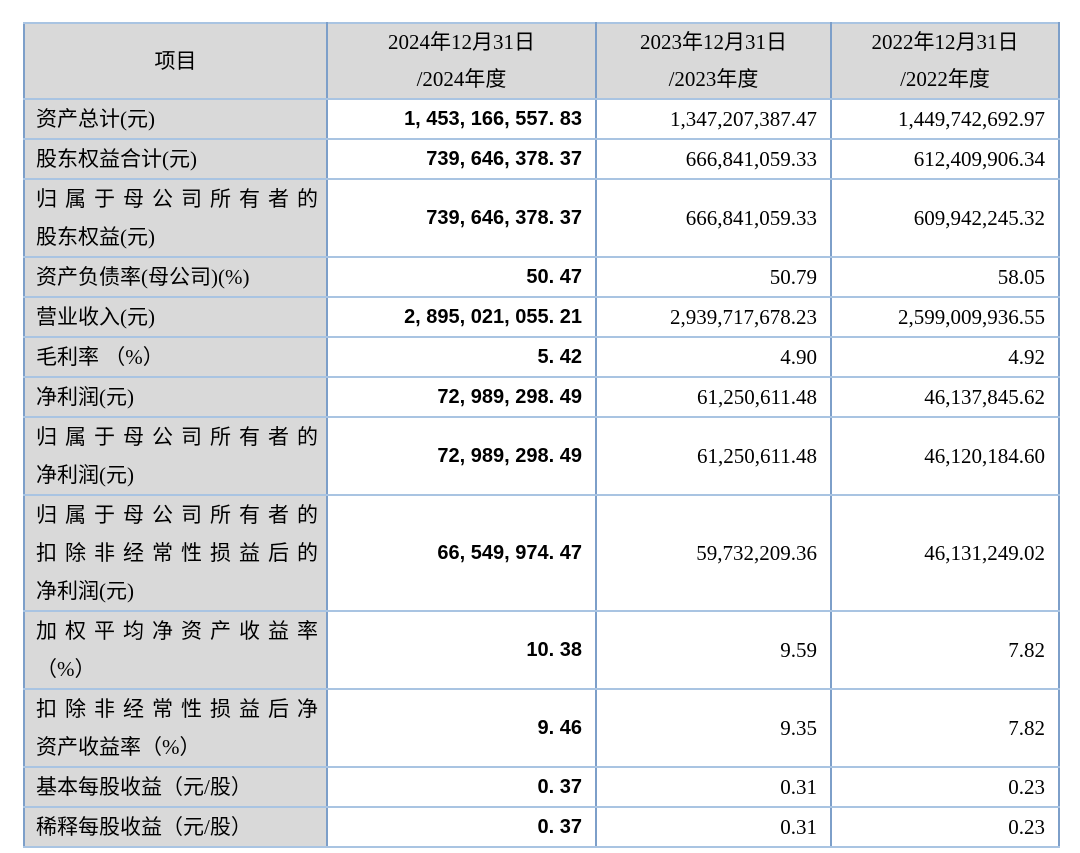 The height and width of the screenshot is (853, 1080). I want to click on value-2022-cell: 612,409,906.34, so click(945, 159).